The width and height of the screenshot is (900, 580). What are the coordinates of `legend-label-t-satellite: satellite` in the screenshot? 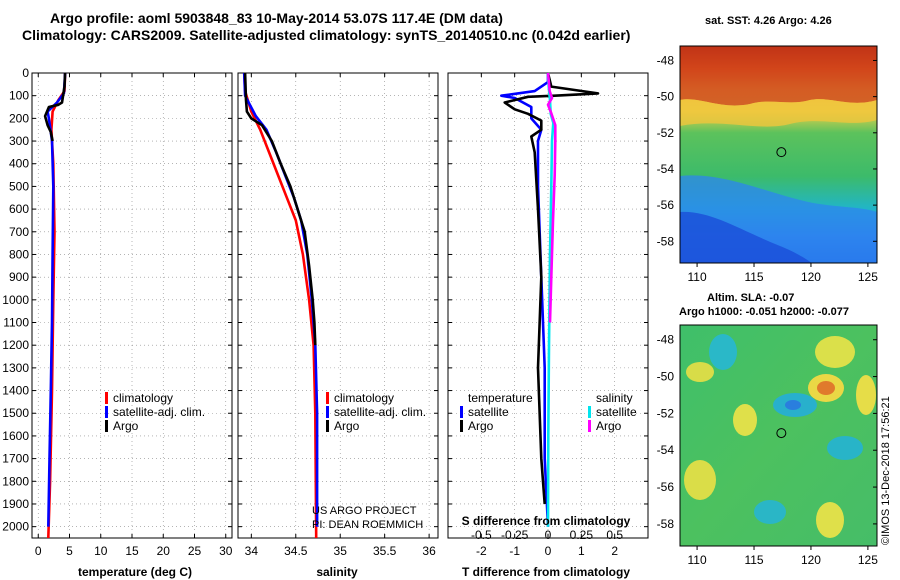 It's located at (488, 412).